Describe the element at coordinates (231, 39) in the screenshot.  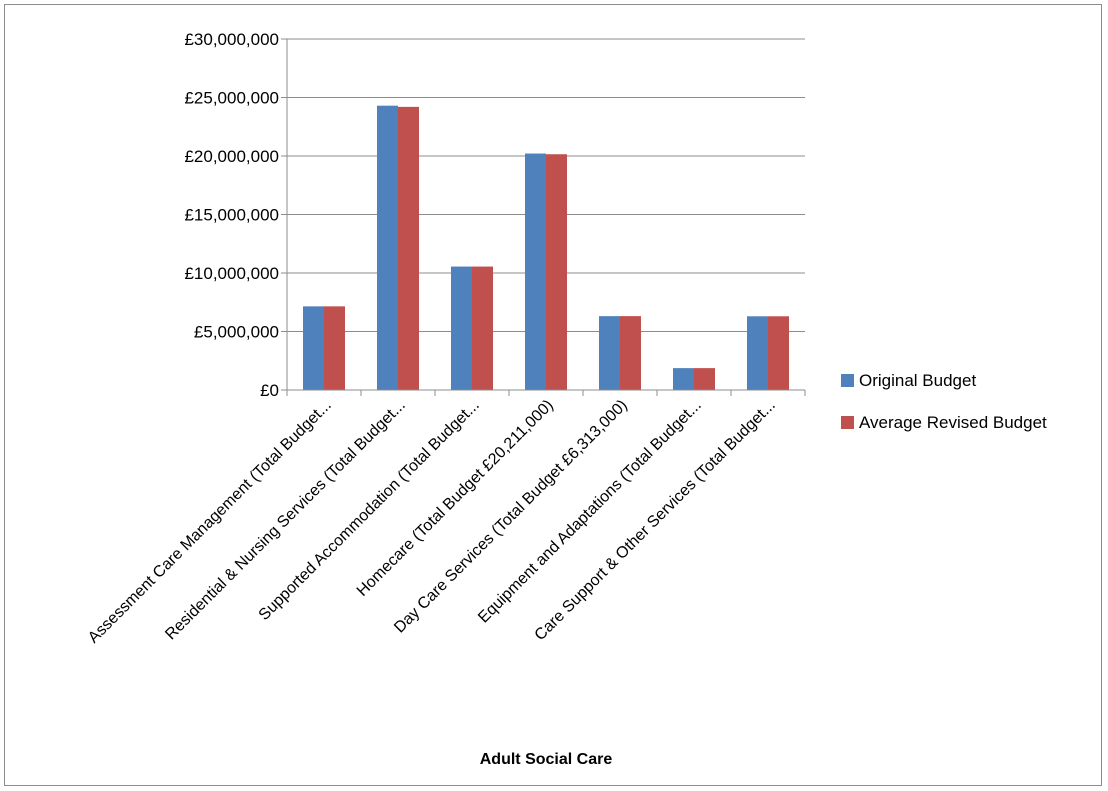
I see `y-tick-label: £30,000,000` at that location.